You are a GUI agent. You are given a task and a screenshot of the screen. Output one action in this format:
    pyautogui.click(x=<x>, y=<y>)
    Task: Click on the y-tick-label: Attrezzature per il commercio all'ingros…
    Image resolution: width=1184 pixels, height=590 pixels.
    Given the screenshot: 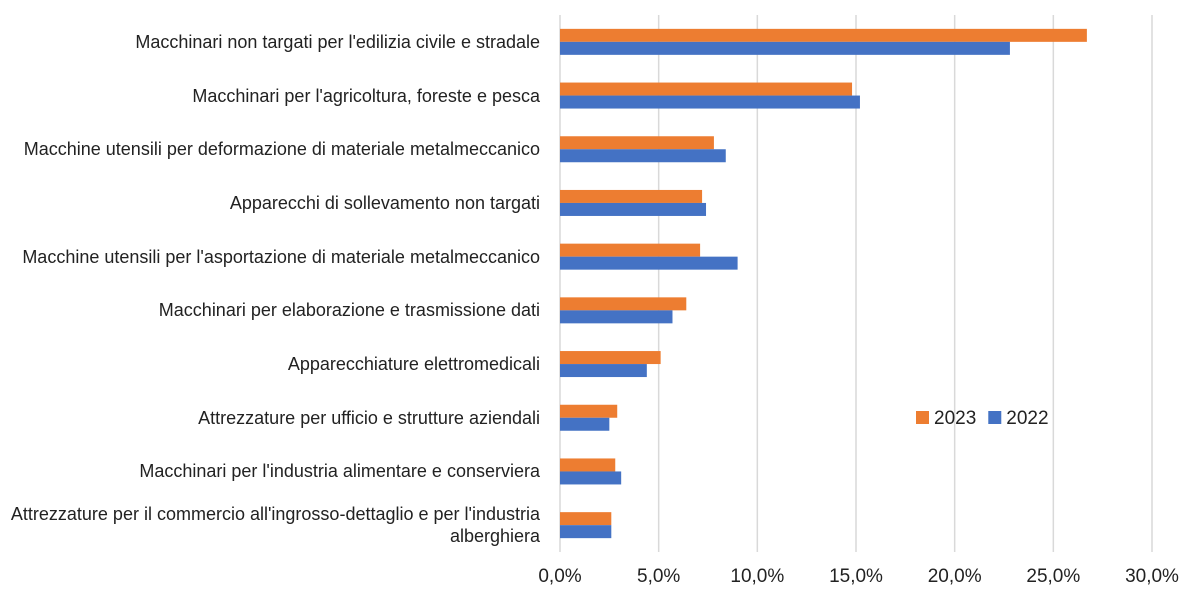 What is the action you would take?
    pyautogui.click(x=275, y=525)
    